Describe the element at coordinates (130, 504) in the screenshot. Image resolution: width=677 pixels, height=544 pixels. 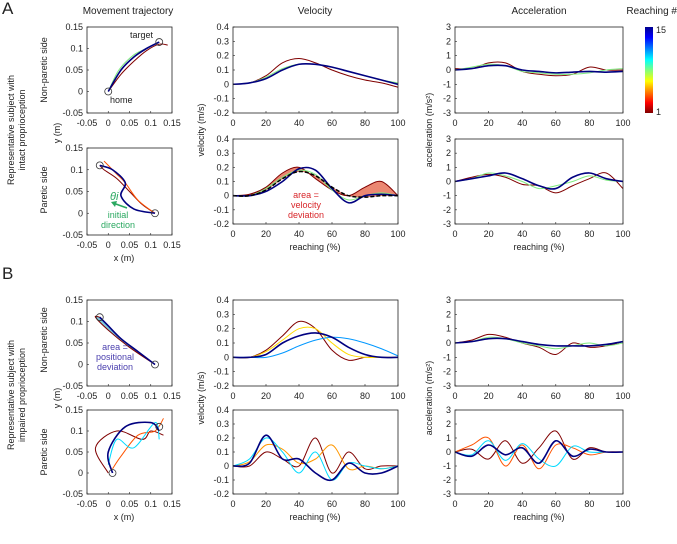
I see `x-tick-label: 0.05` at that location.